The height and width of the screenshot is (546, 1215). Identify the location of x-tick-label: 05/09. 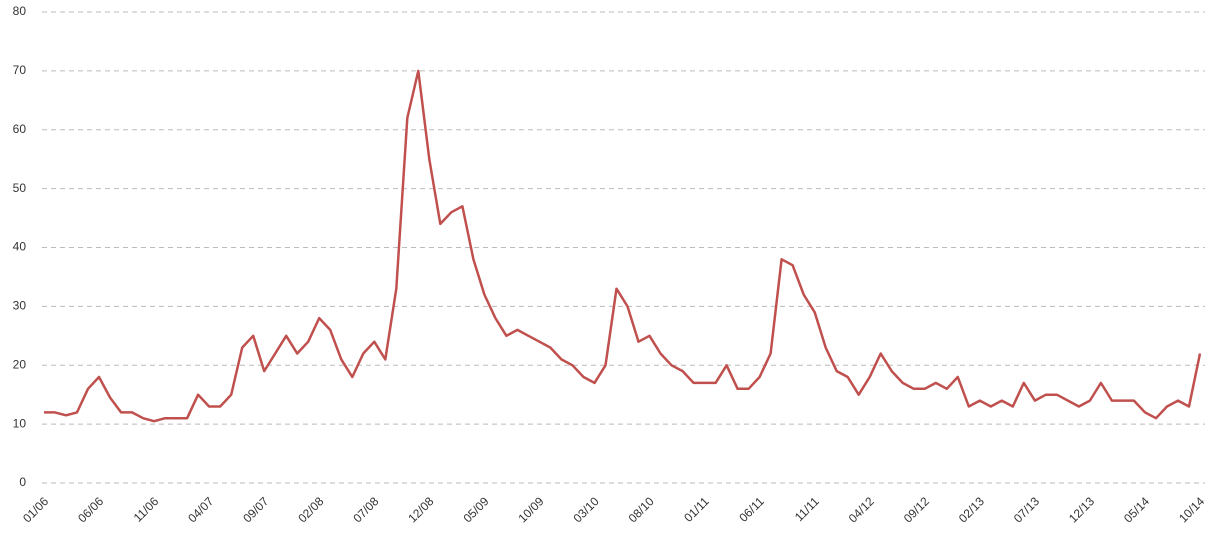
(475, 509).